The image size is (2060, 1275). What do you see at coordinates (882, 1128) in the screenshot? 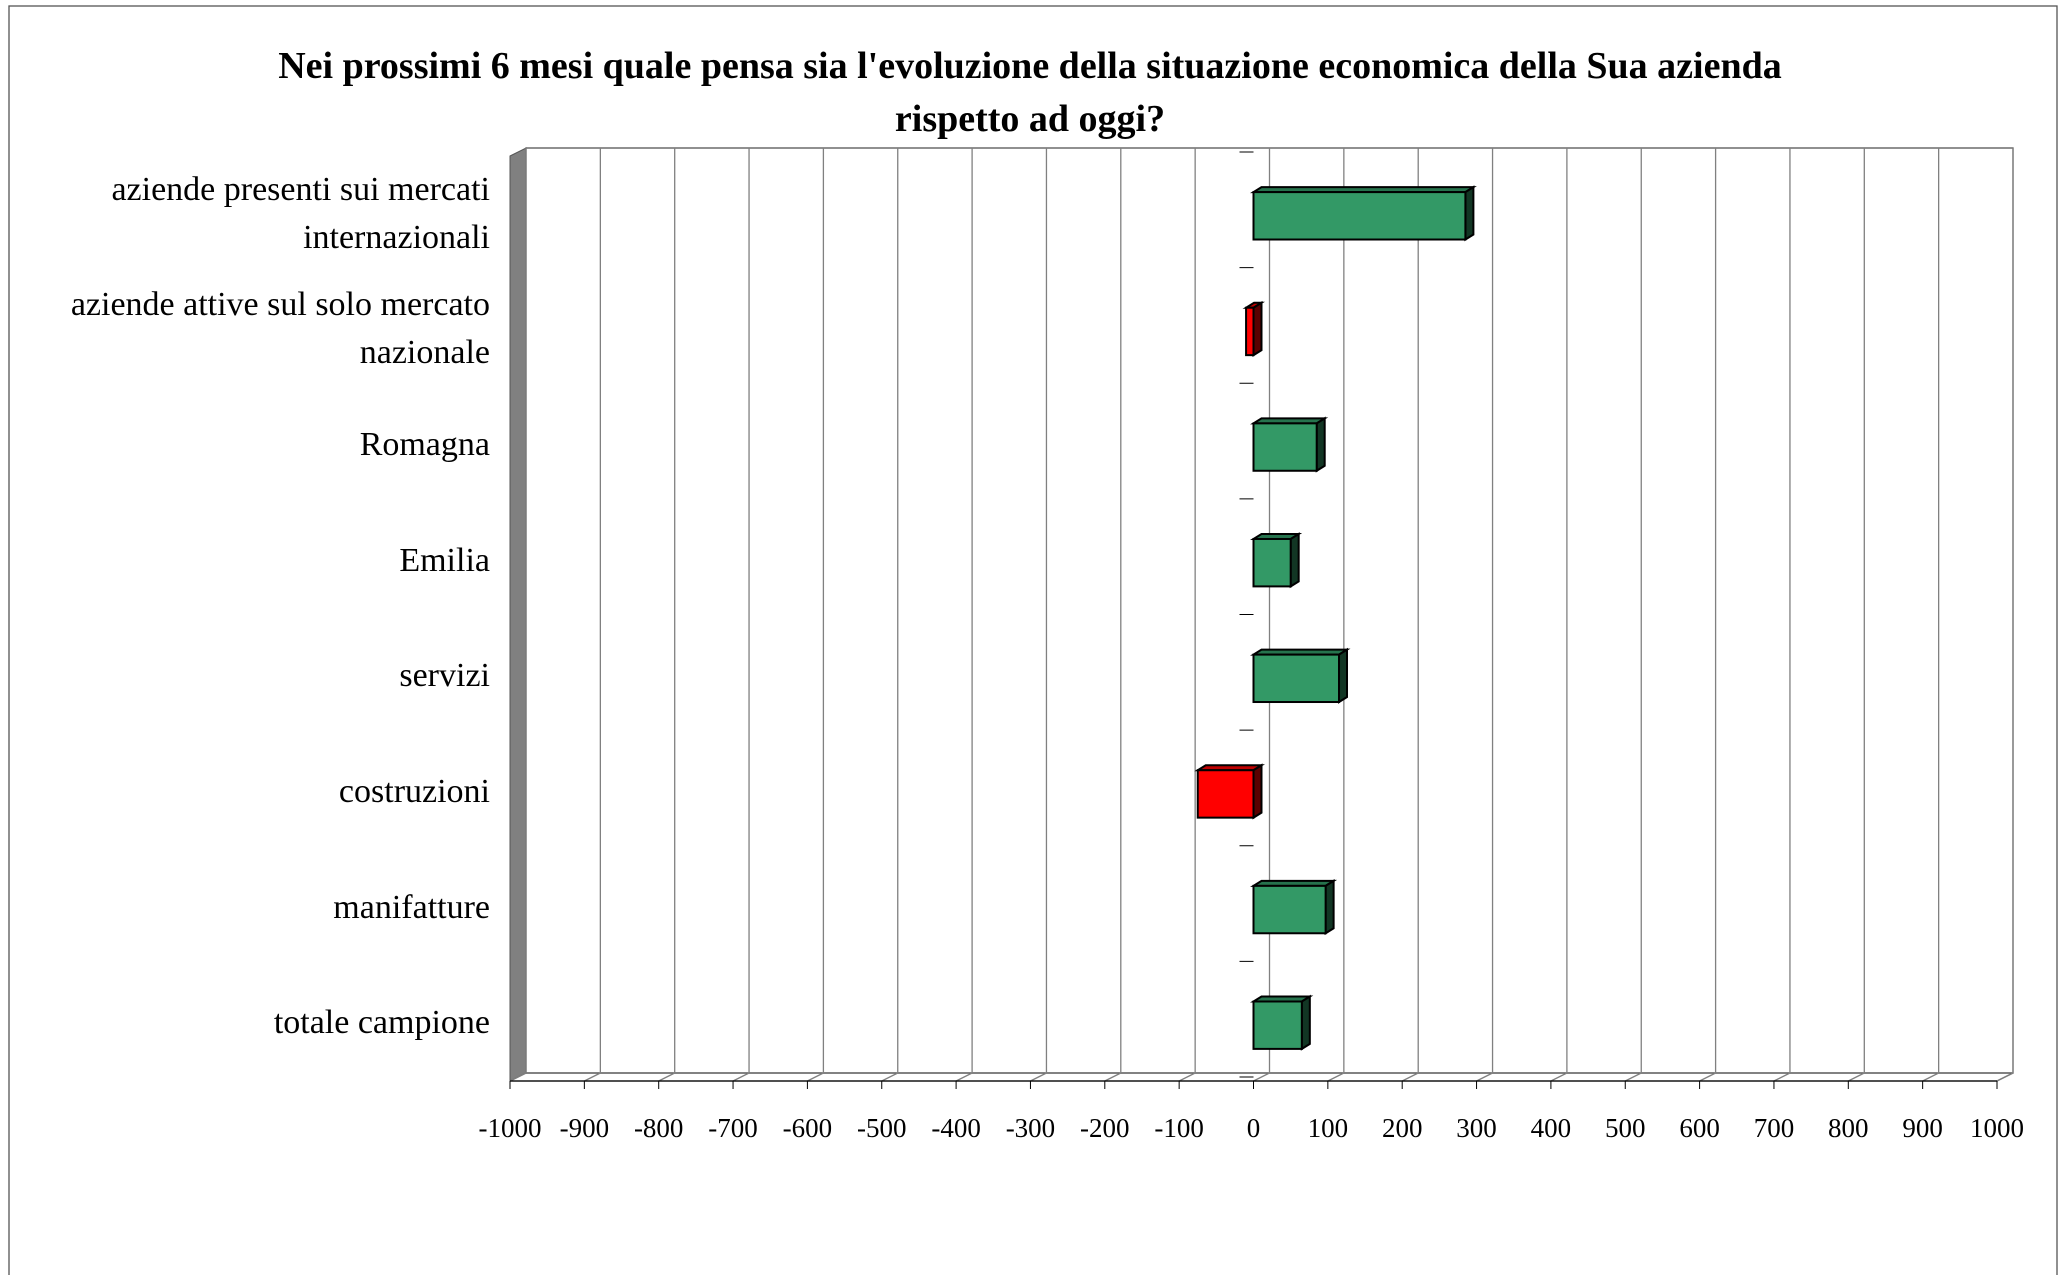
I see `x-tick-label: -500` at bounding box center [882, 1128].